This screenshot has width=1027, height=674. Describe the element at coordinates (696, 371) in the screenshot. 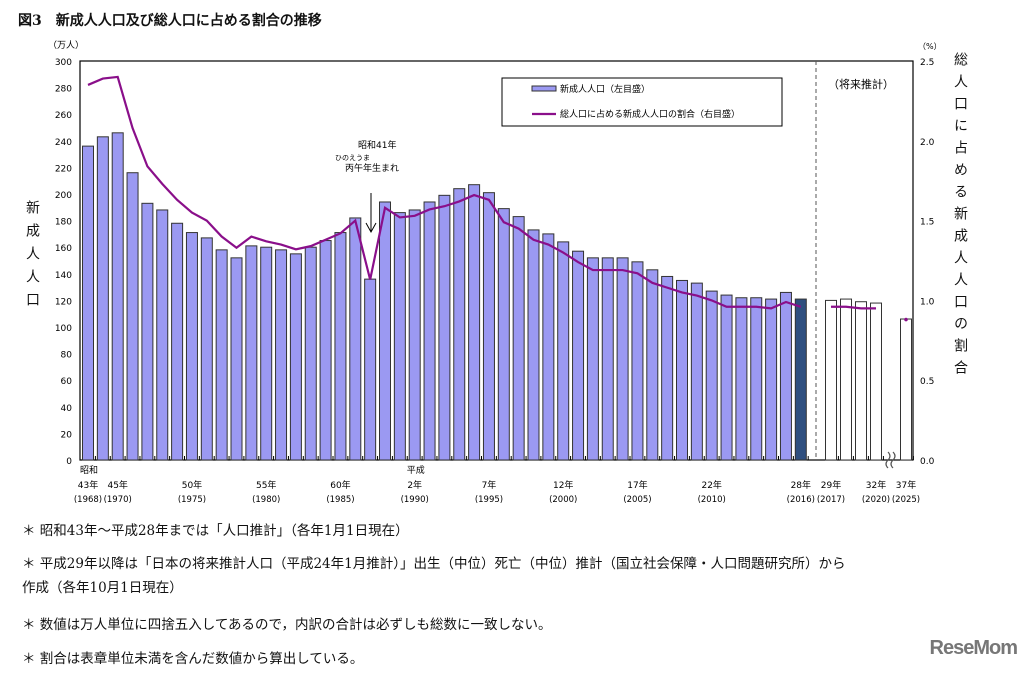

I see `bar-2009` at that location.